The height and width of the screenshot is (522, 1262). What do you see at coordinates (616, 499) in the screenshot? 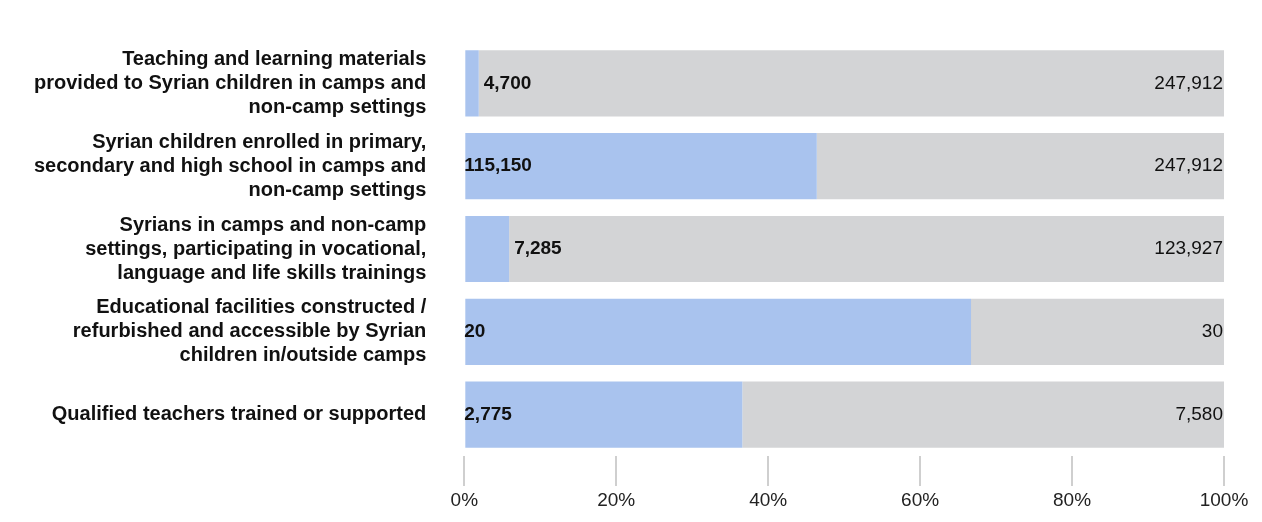
I see `x-tick-label: 20%` at bounding box center [616, 499].